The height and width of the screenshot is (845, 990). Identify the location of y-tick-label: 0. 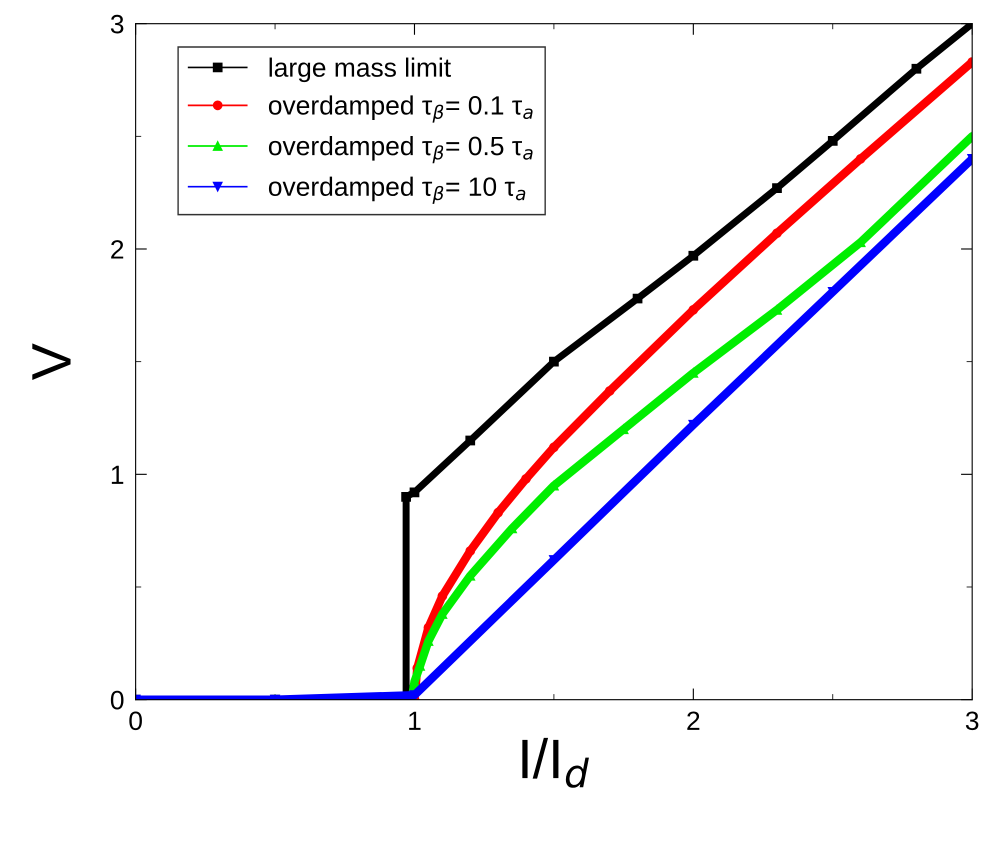
(117, 700).